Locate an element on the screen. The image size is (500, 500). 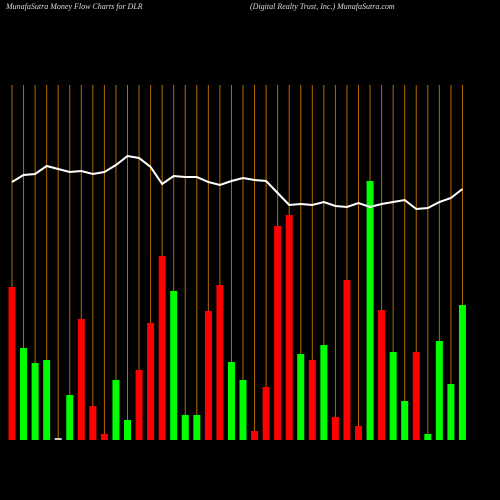
money-flow-line is located at coordinates (237, 182).